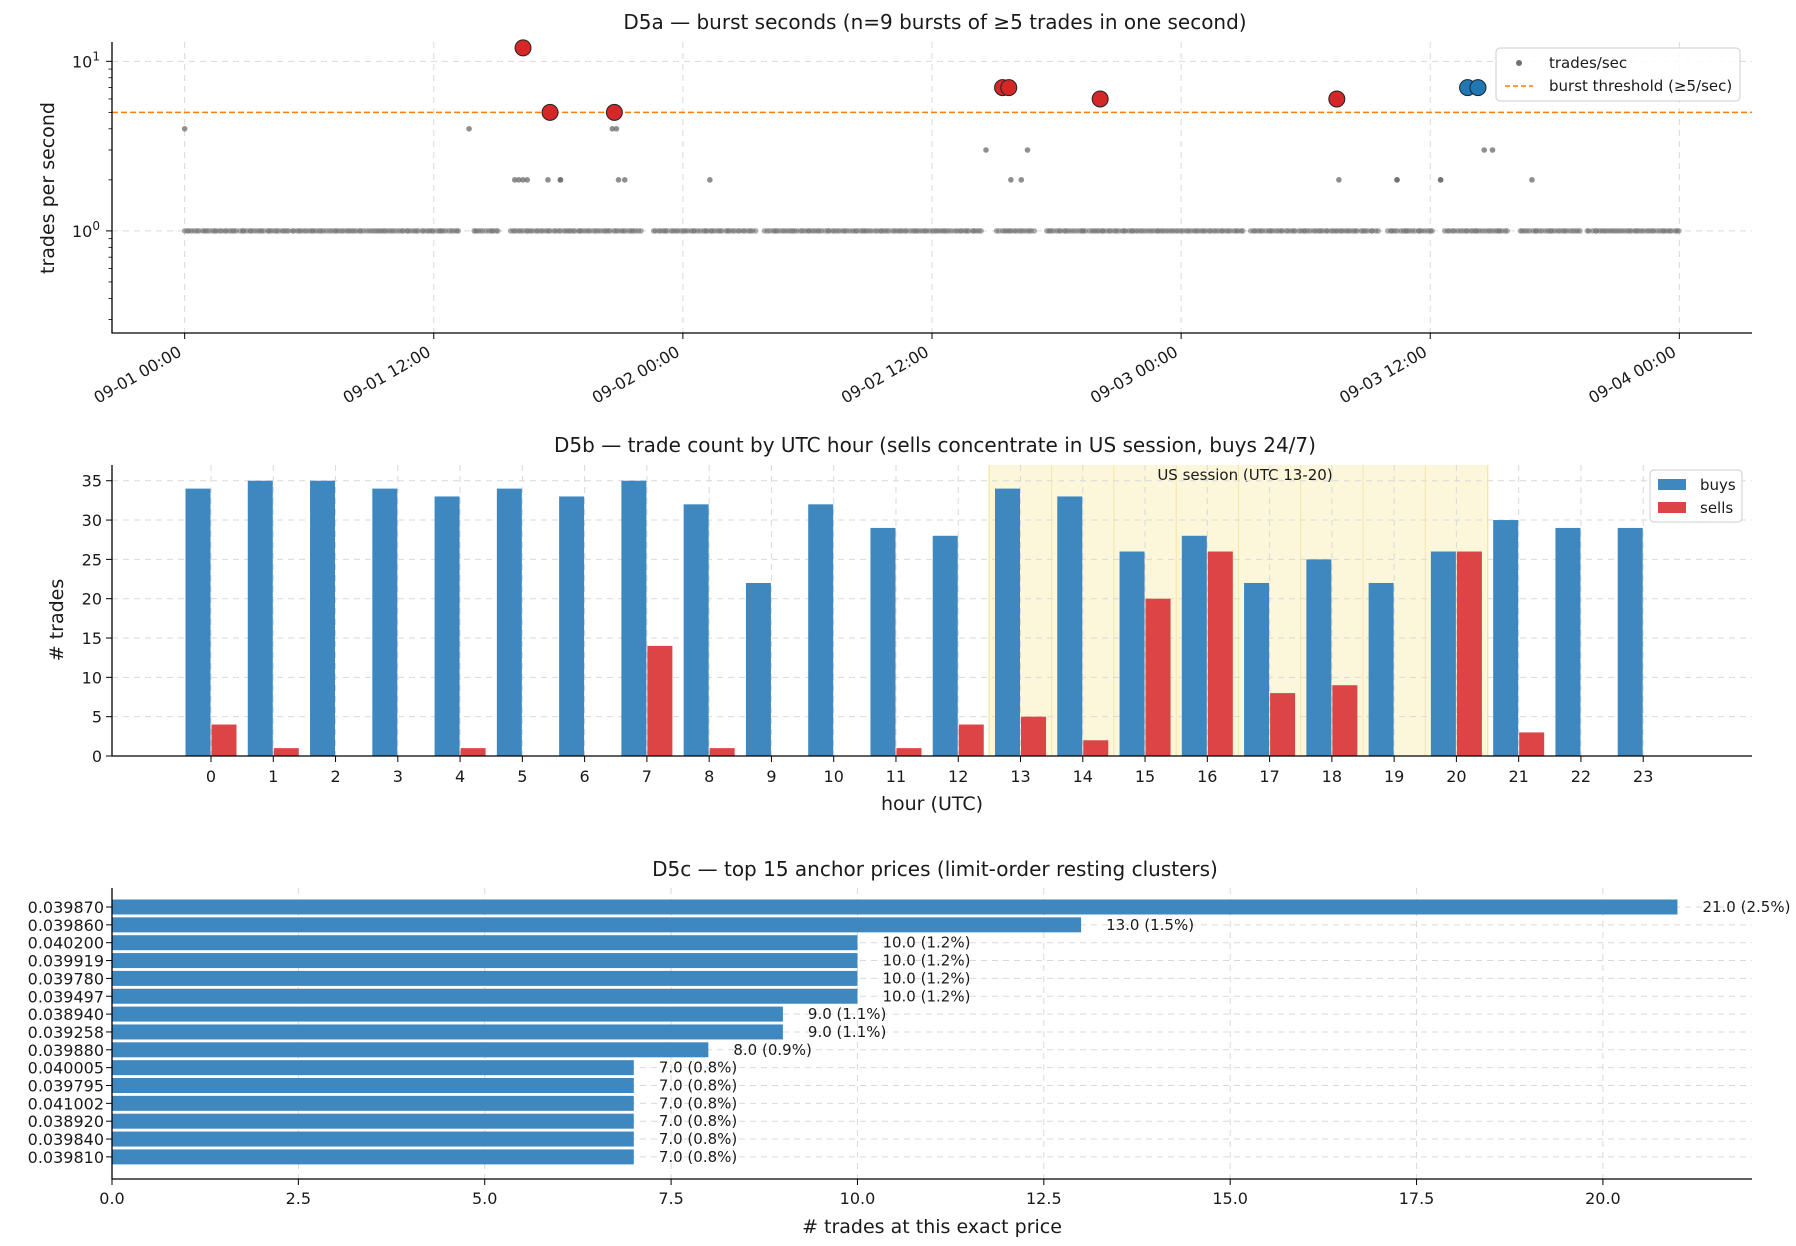  What do you see at coordinates (460, 776) in the screenshot?
I see `d5b-tick-label-x: 4` at bounding box center [460, 776].